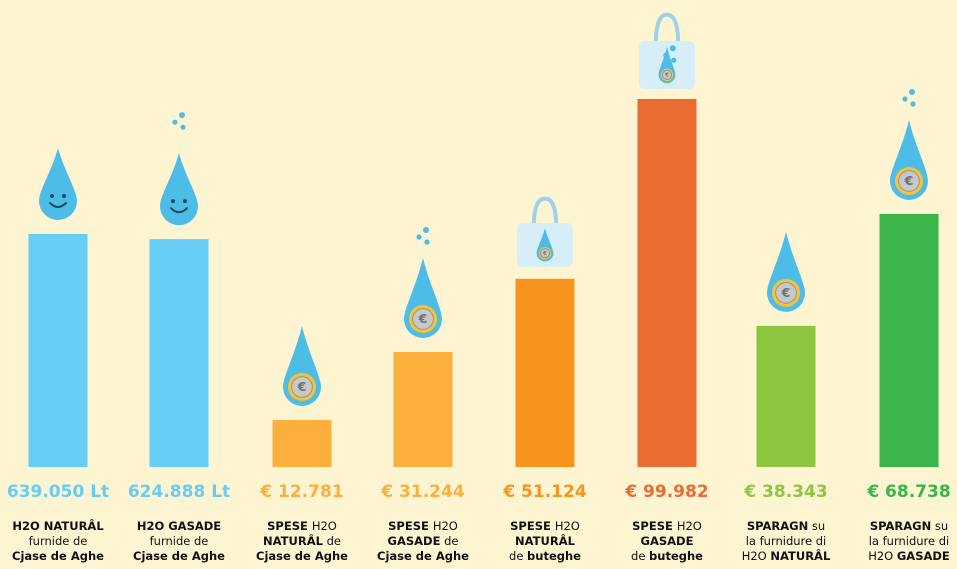 The width and height of the screenshot is (957, 569). What do you see at coordinates (545, 492) in the screenshot?
I see `value-label: € 51.124` at bounding box center [545, 492].